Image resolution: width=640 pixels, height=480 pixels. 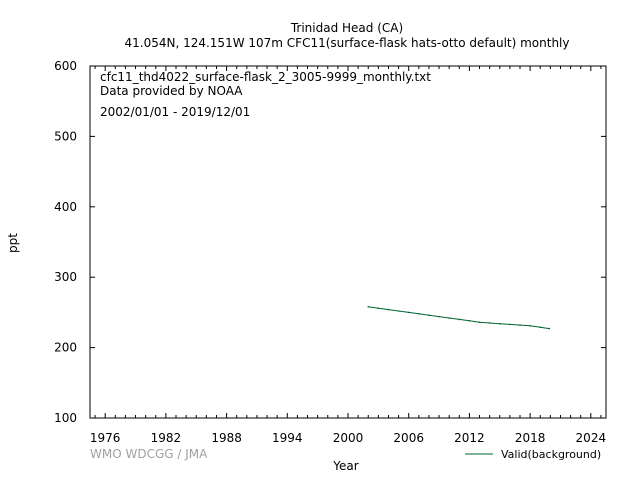 I want to click on series-line, so click(x=459, y=318).